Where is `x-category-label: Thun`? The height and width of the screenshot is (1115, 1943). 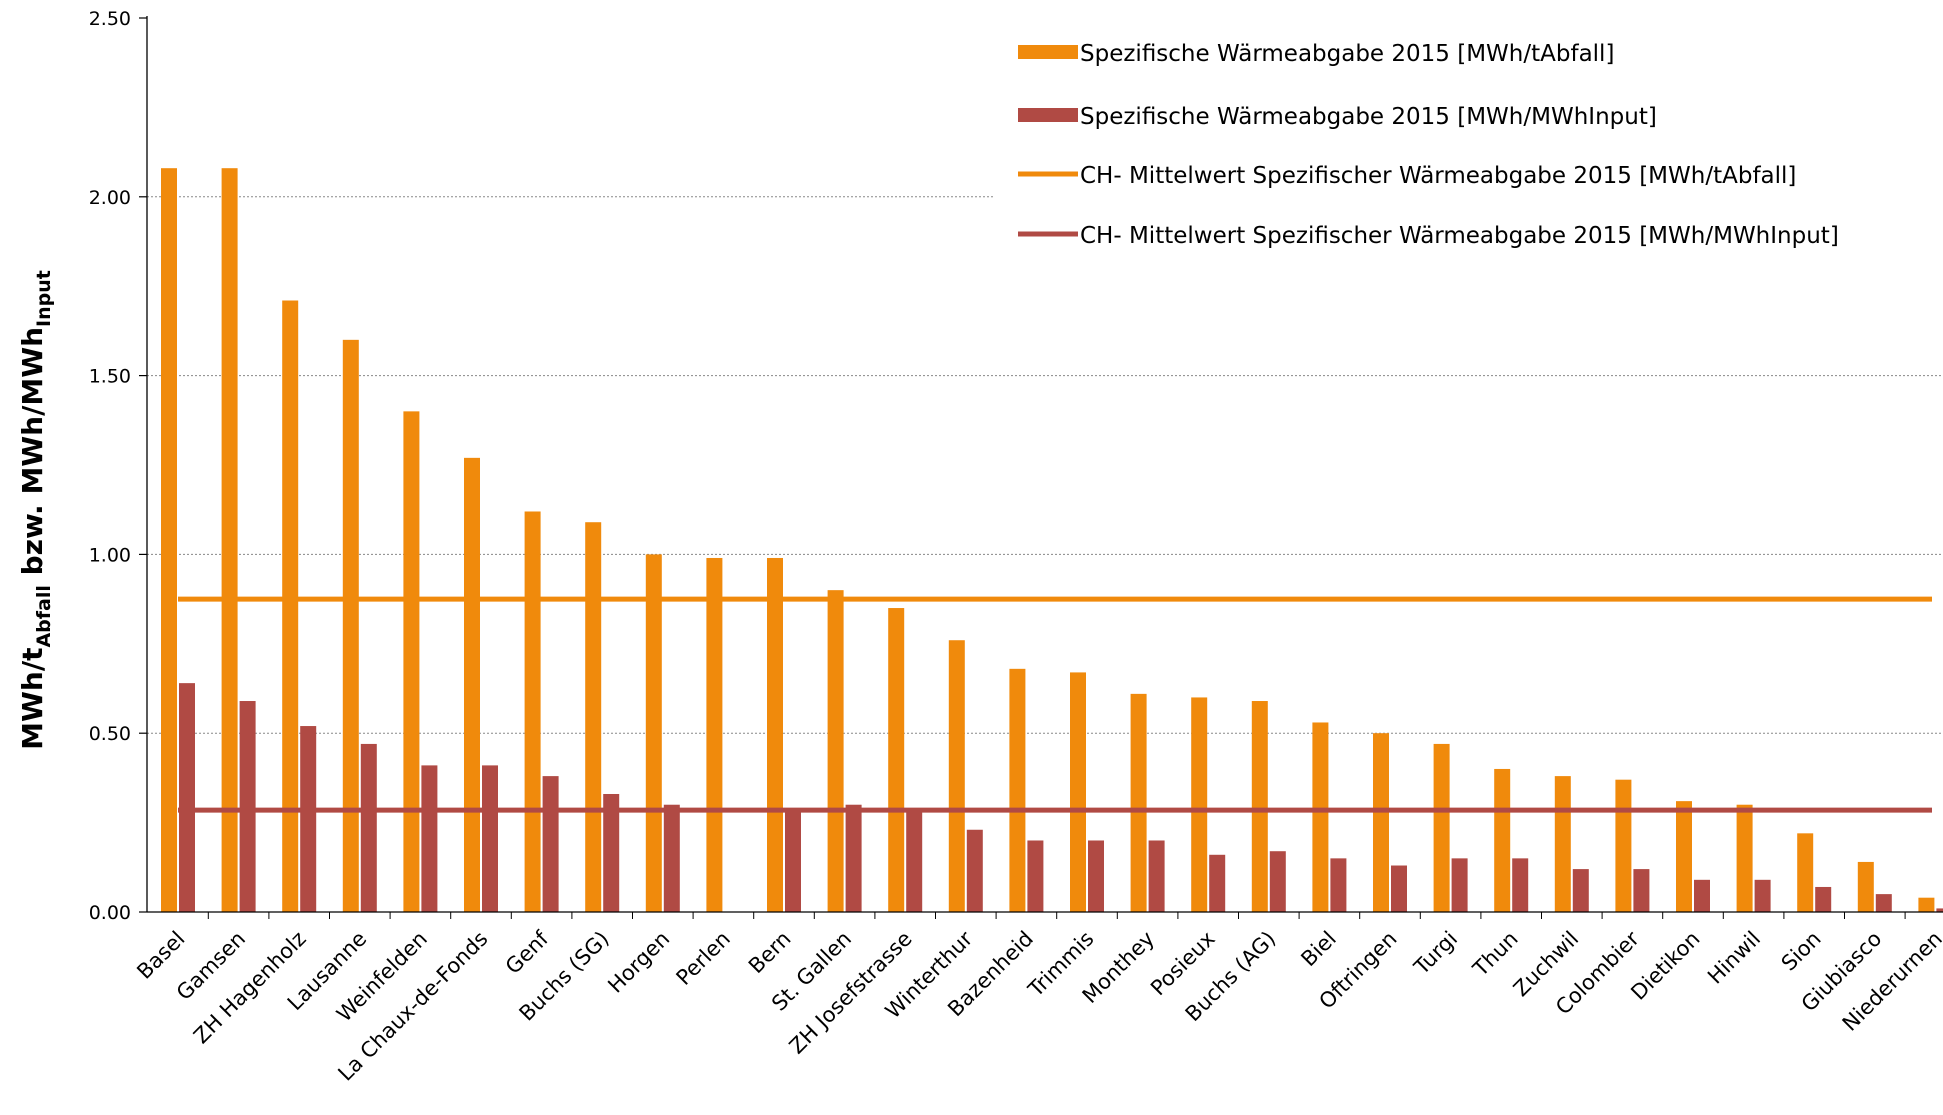
x-category-label: Thun is located at coordinates (1495, 954).